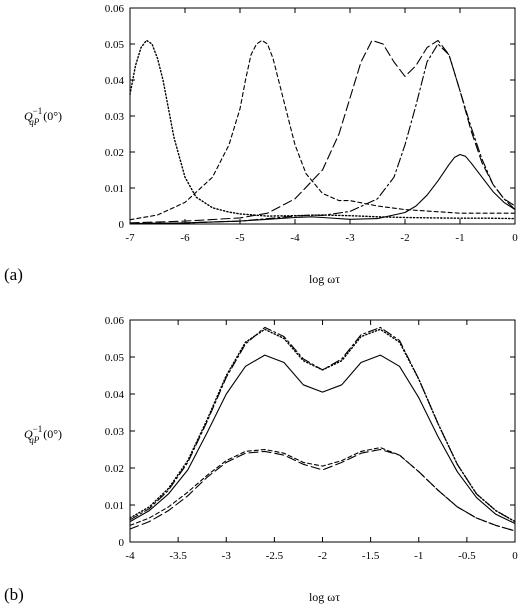 This screenshot has height=607, width=520. I want to click on series-line-long-dashed, so click(322, 490).